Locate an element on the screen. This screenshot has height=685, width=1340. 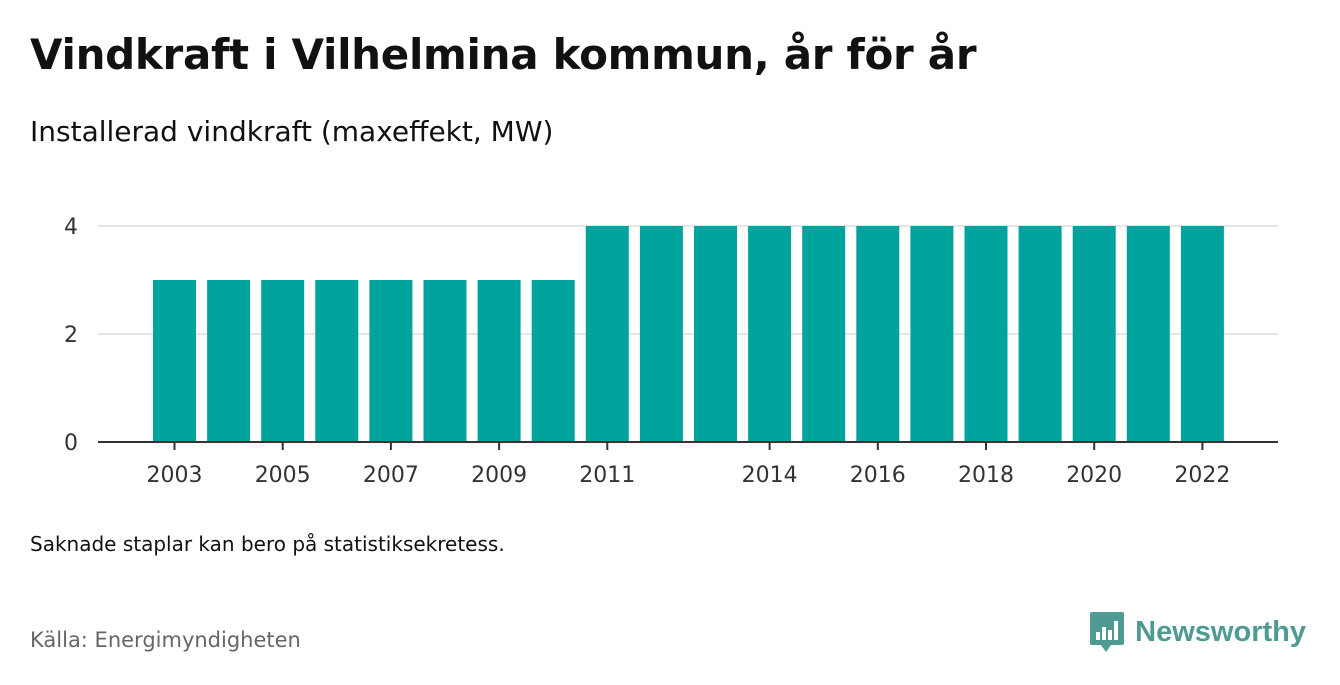
x-tick-label-2009: 2009 is located at coordinates (499, 475).